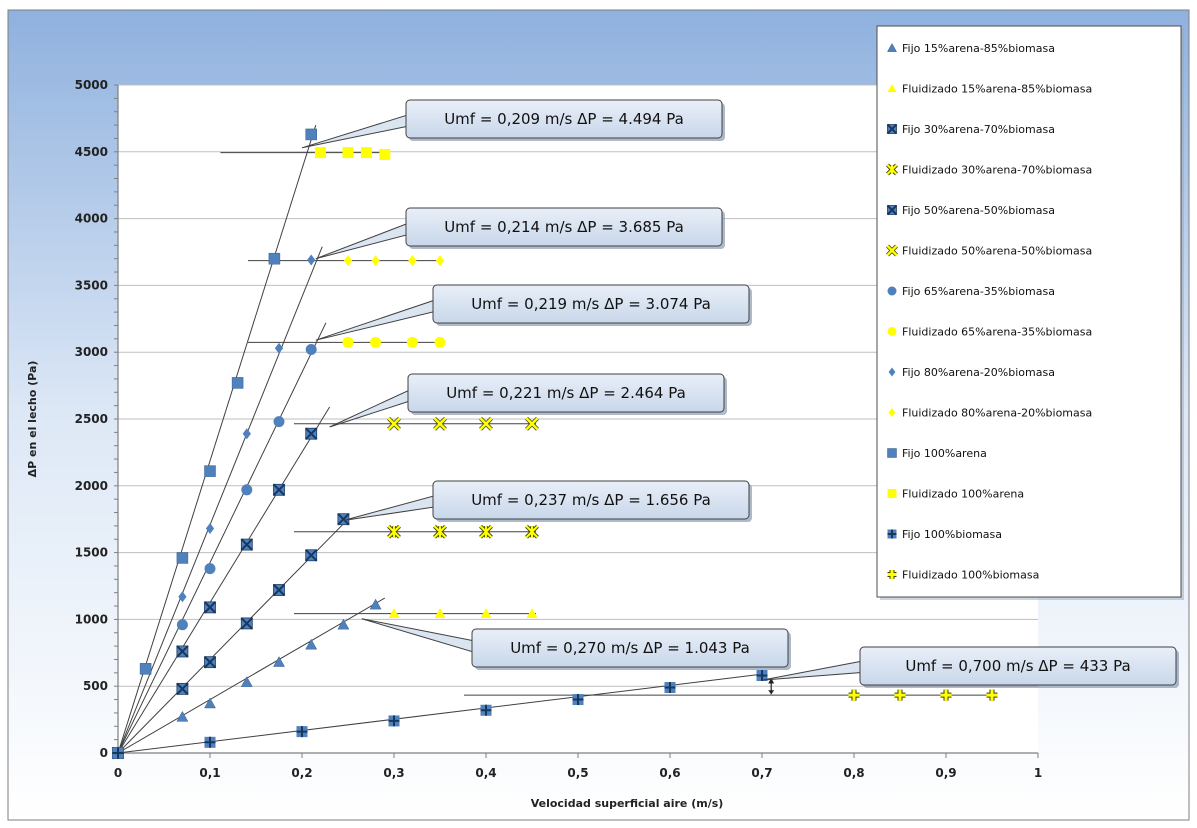 This screenshot has width=1197, height=828. Describe the element at coordinates (118, 773) in the screenshot. I see `x-tick-label: 0` at that location.